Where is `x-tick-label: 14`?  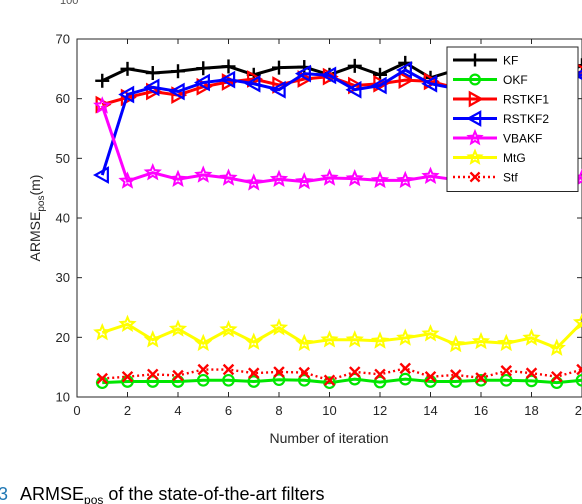
x-tick-label: 14 is located at coordinates (430, 410).